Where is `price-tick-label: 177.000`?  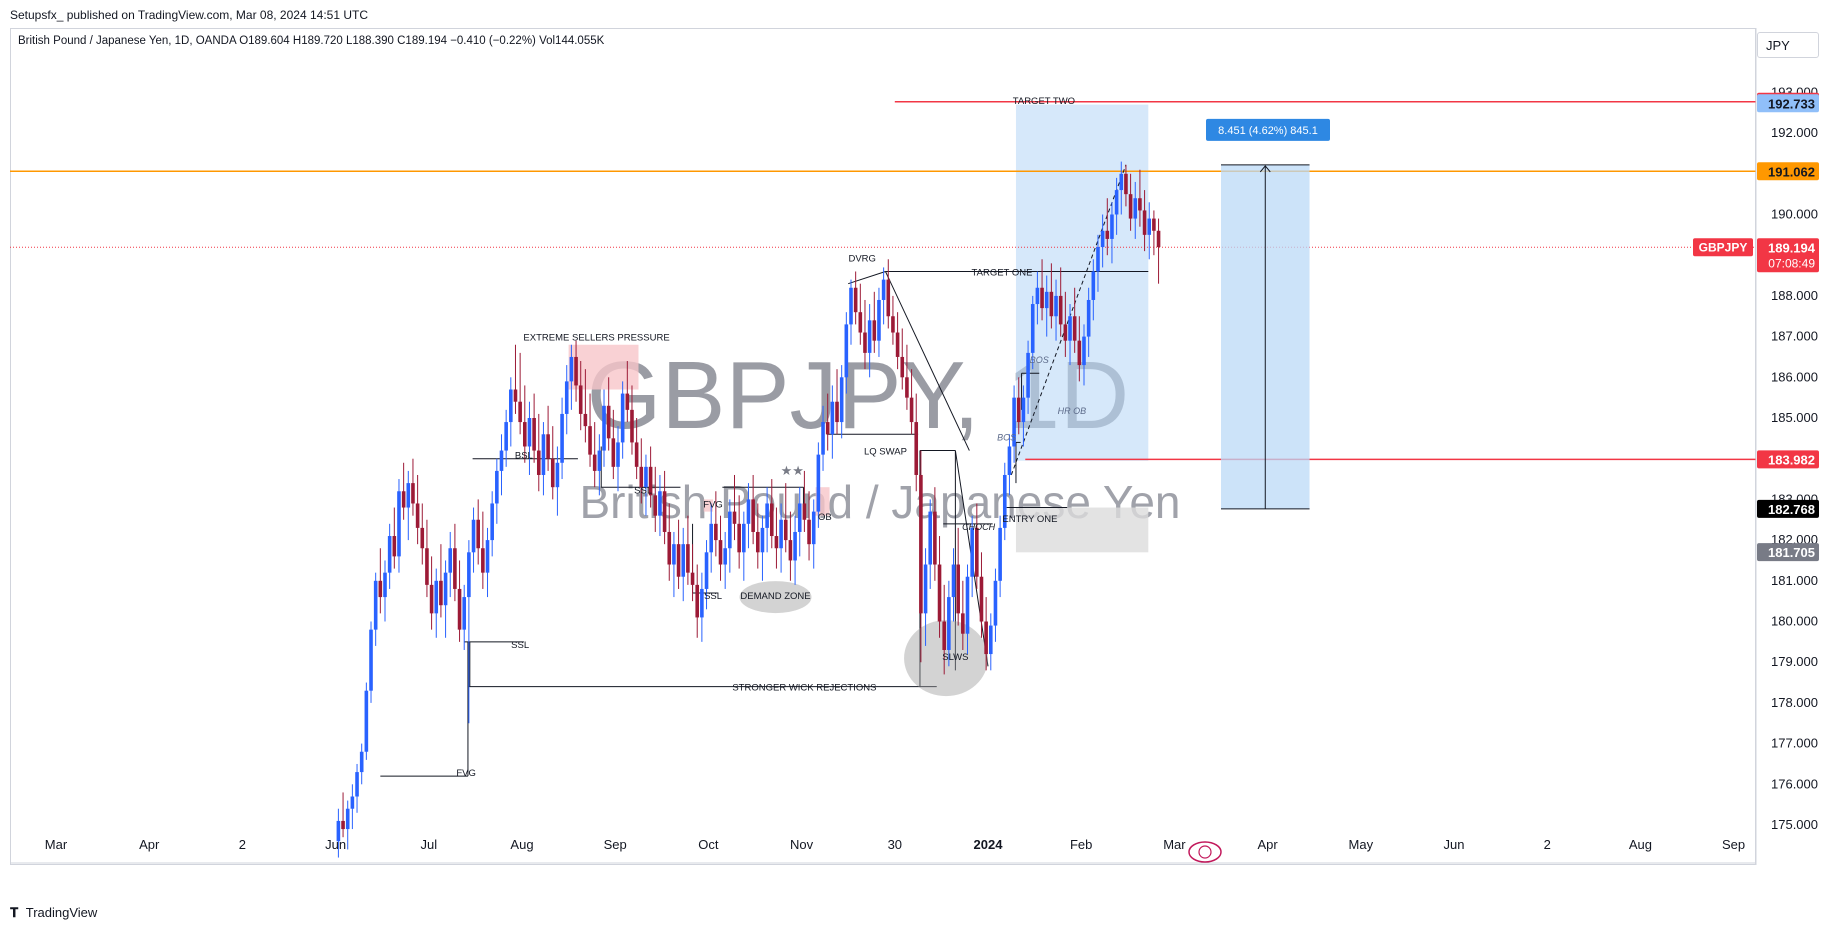 price-tick-label: 177.000 is located at coordinates (1794, 743).